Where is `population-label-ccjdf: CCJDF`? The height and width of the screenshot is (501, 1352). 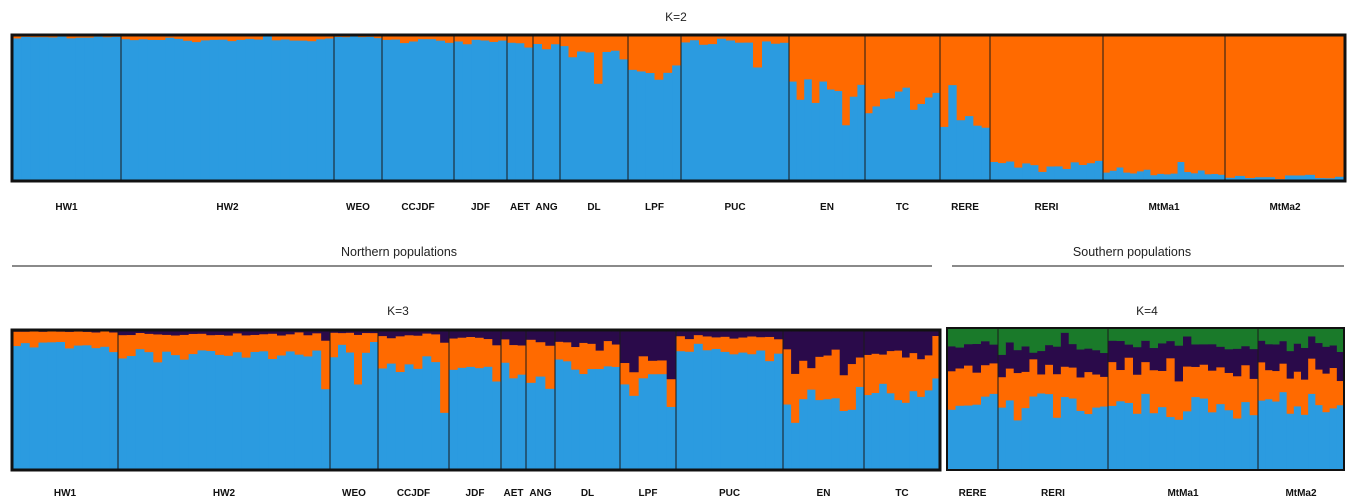
population-label-ccjdf: CCJDF is located at coordinates (417, 207).